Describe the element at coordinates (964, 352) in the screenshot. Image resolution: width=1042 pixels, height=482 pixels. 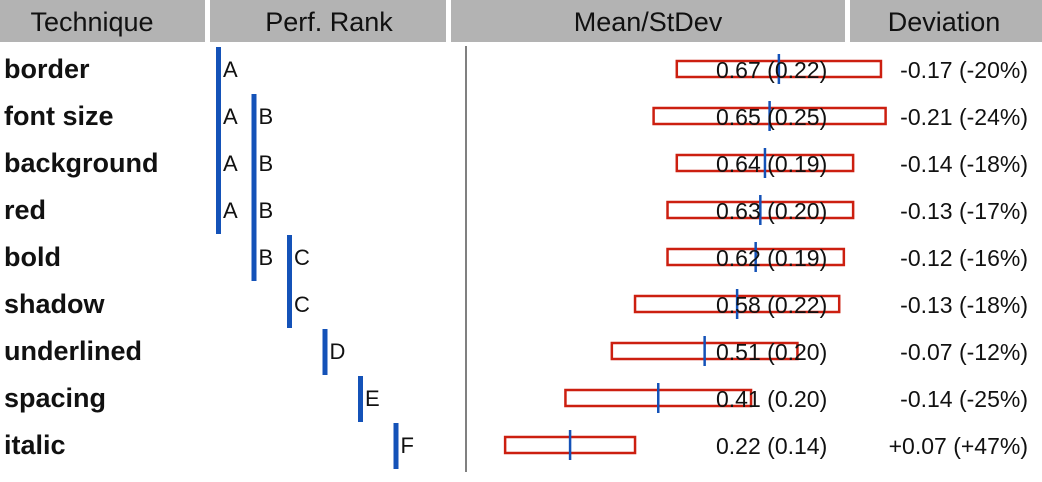
I see `deviation-value-underlined: -0.07 (-12%)` at that location.